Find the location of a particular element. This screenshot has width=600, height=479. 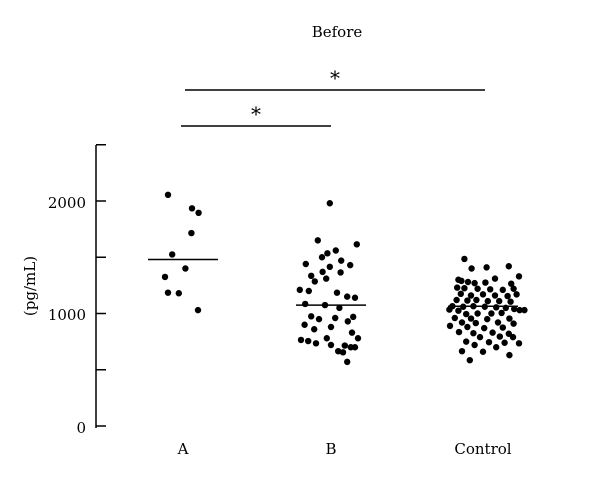

significance-star-a-control: * is located at coordinates (335, 78).